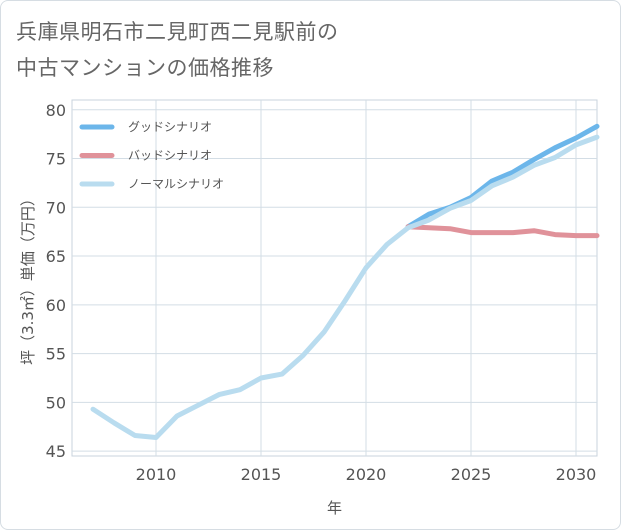 This screenshot has height=530, width=621. I want to click on chart-title-line-1: 兵庫県明石市二見町西二見駅前の, so click(177, 32).